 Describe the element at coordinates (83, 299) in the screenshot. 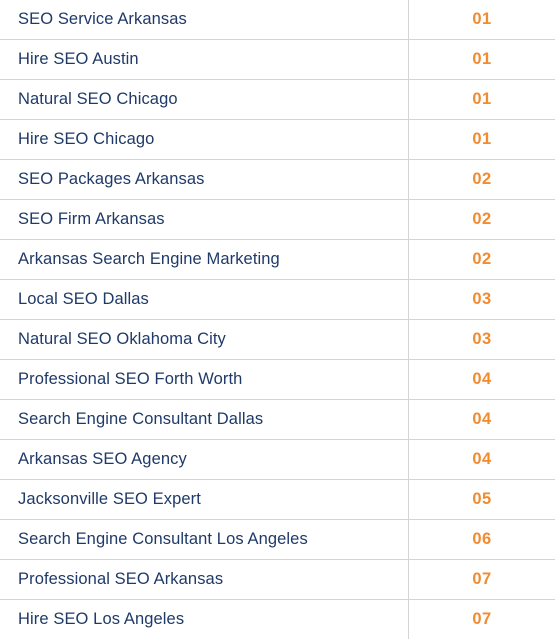

I see `keyword-text: Local SEO Dallas` at that location.